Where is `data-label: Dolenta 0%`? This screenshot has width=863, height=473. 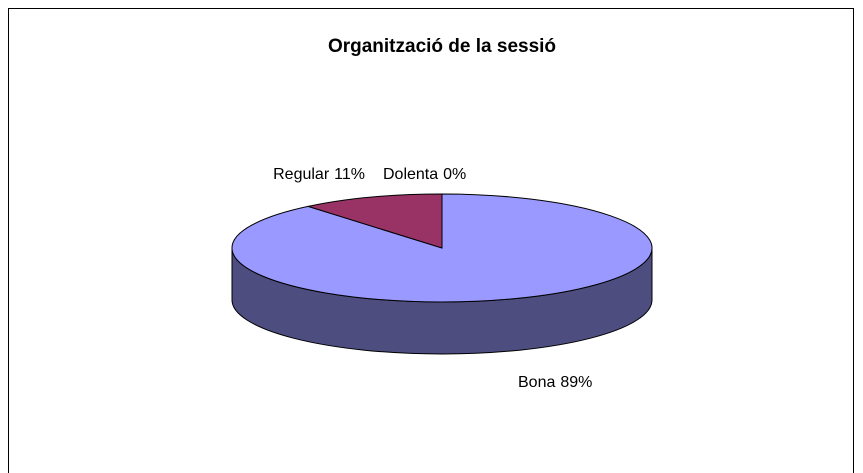
data-label: Dolenta 0% is located at coordinates (424, 174).